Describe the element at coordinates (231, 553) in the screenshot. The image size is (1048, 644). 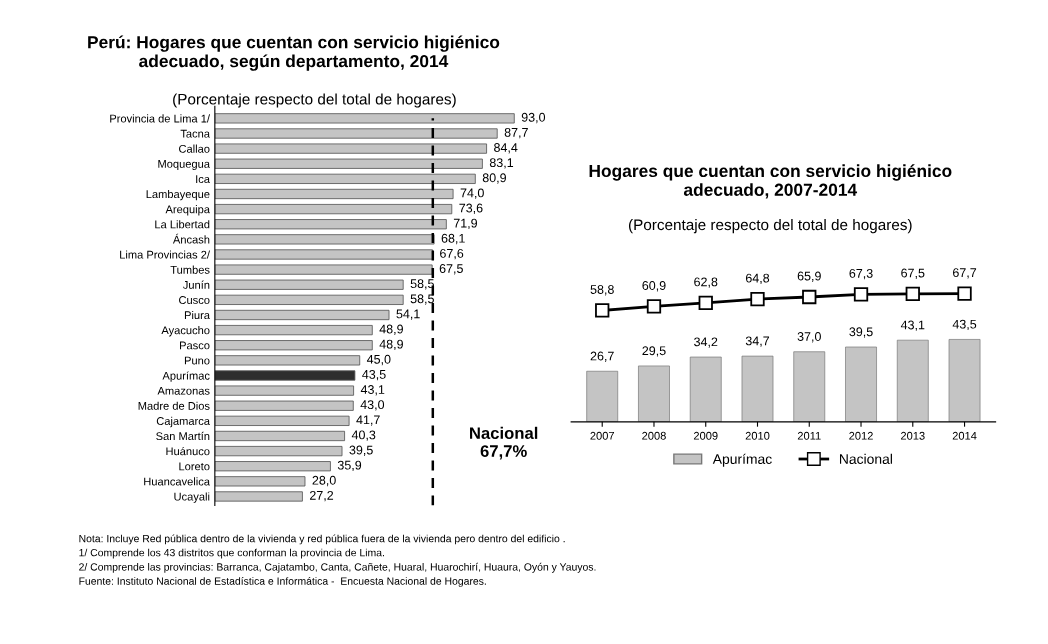
I see `text: 1/ Comprende los 43 distritos que conforman la provincia de Lima.` at that location.